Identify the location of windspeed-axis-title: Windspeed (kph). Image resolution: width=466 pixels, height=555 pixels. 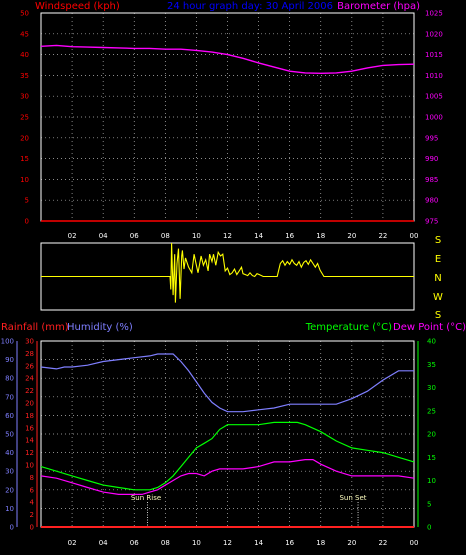
(77, 6).